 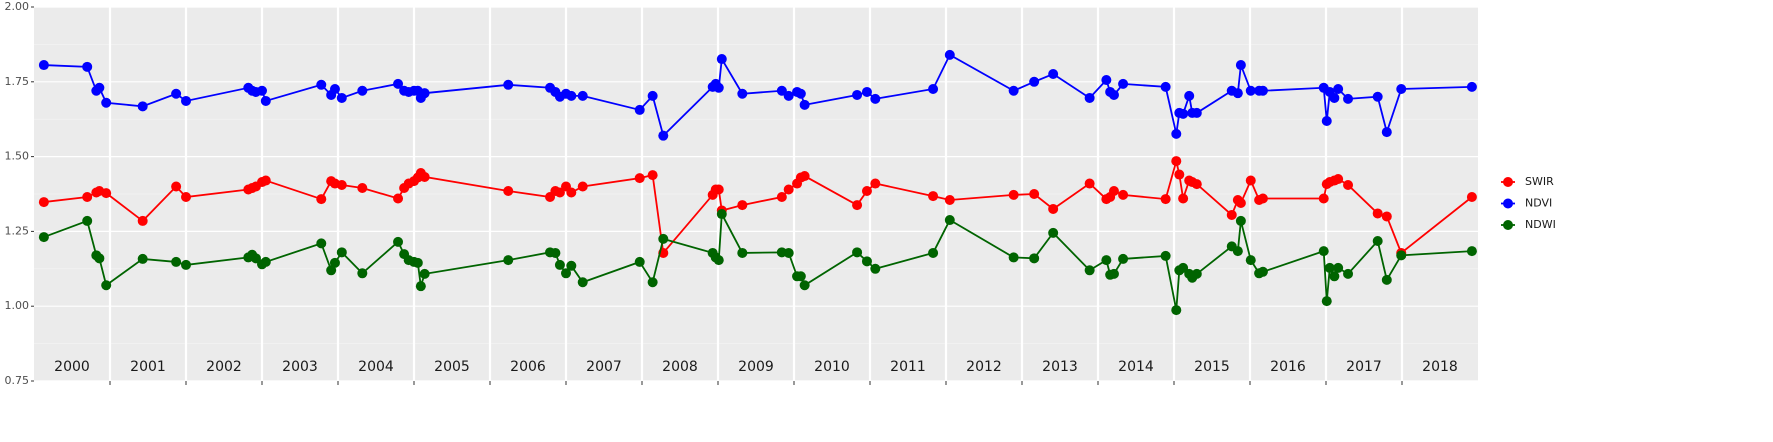 What do you see at coordinates (452, 367) in the screenshot?
I see `x-tick-label: 2005` at bounding box center [452, 367].